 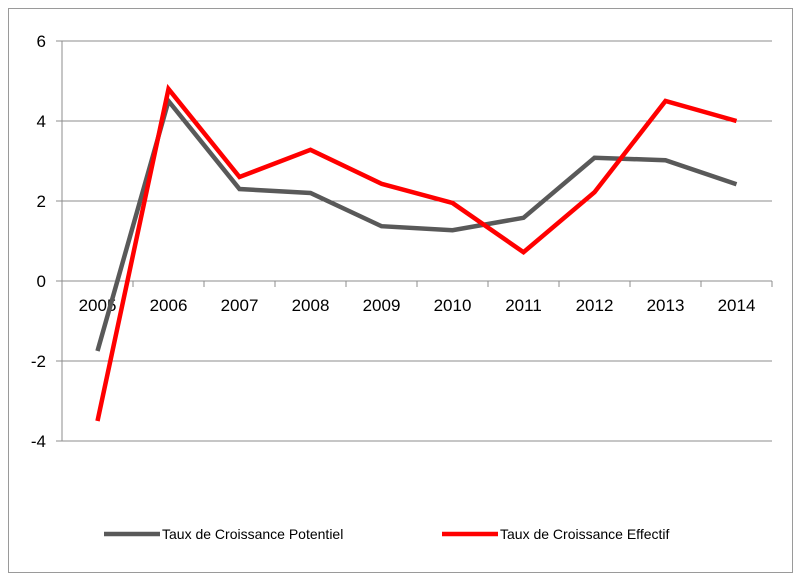 What do you see at coordinates (311, 305) in the screenshot?
I see `x-tick-label: 2008` at bounding box center [311, 305].